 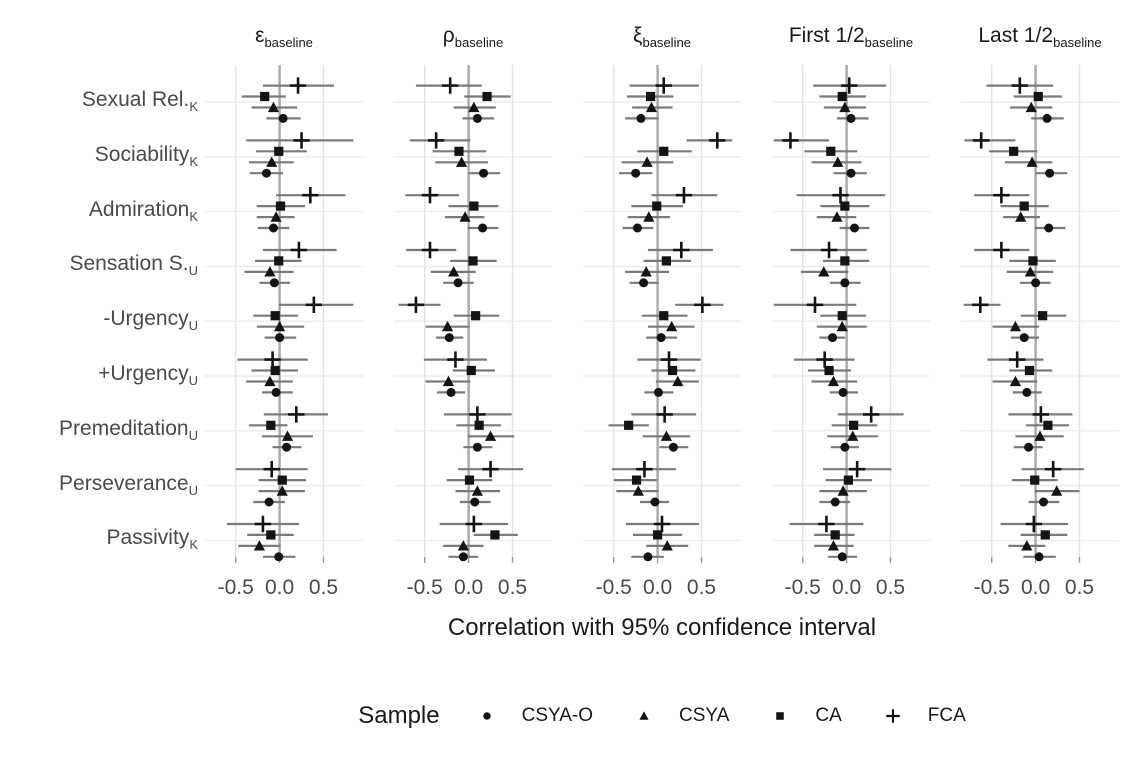 What do you see at coordinates (150, 320) in the screenshot?
I see `y-axis-label: -UrgencyU` at bounding box center [150, 320].